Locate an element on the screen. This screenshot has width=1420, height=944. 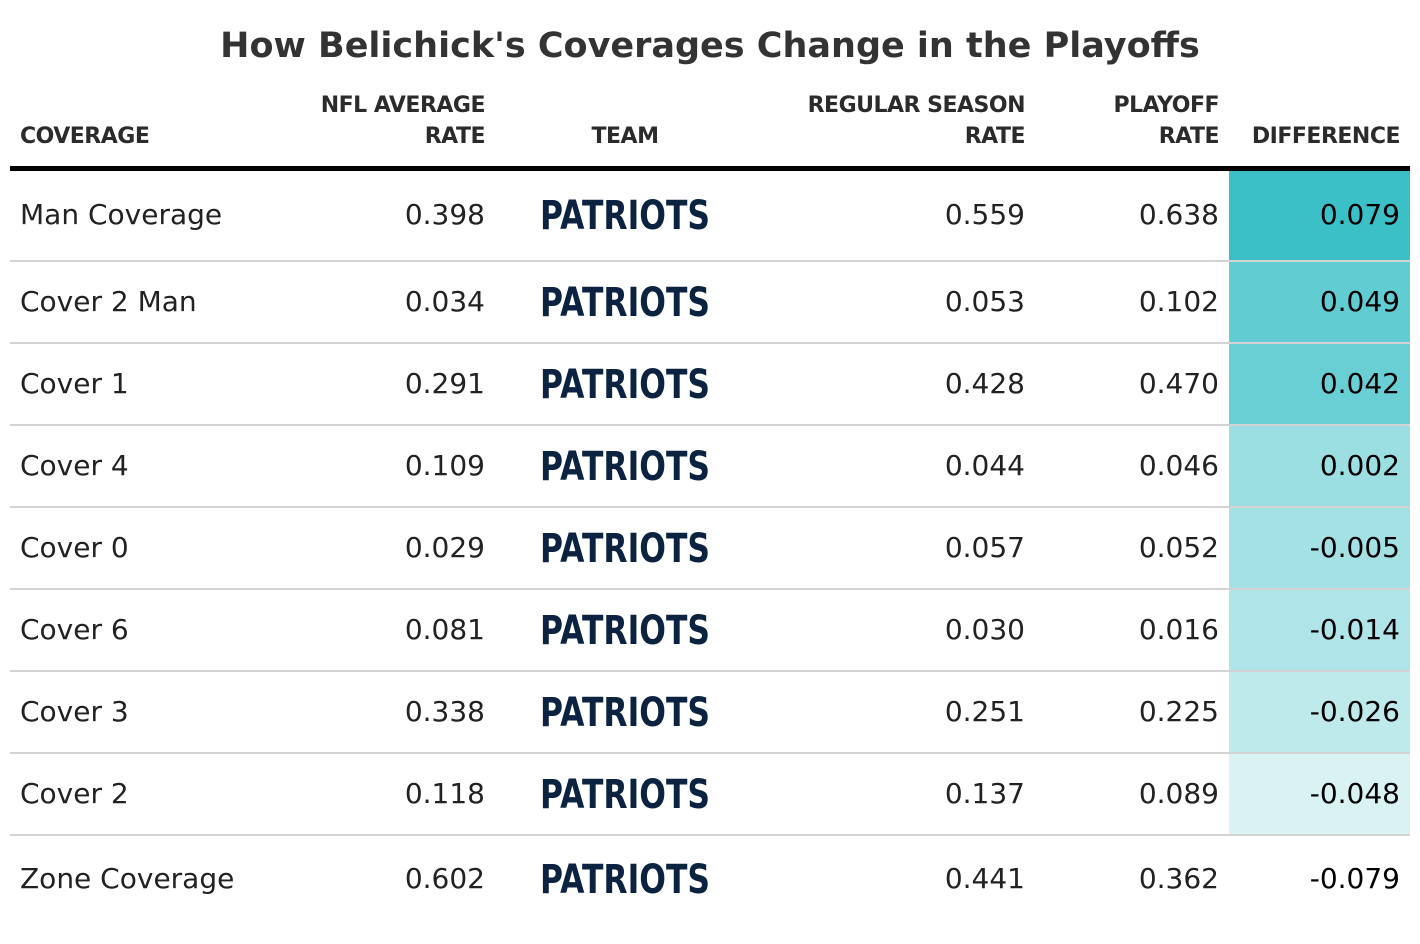
regular-season-rate-cell: 0.053 is located at coordinates (895, 302).